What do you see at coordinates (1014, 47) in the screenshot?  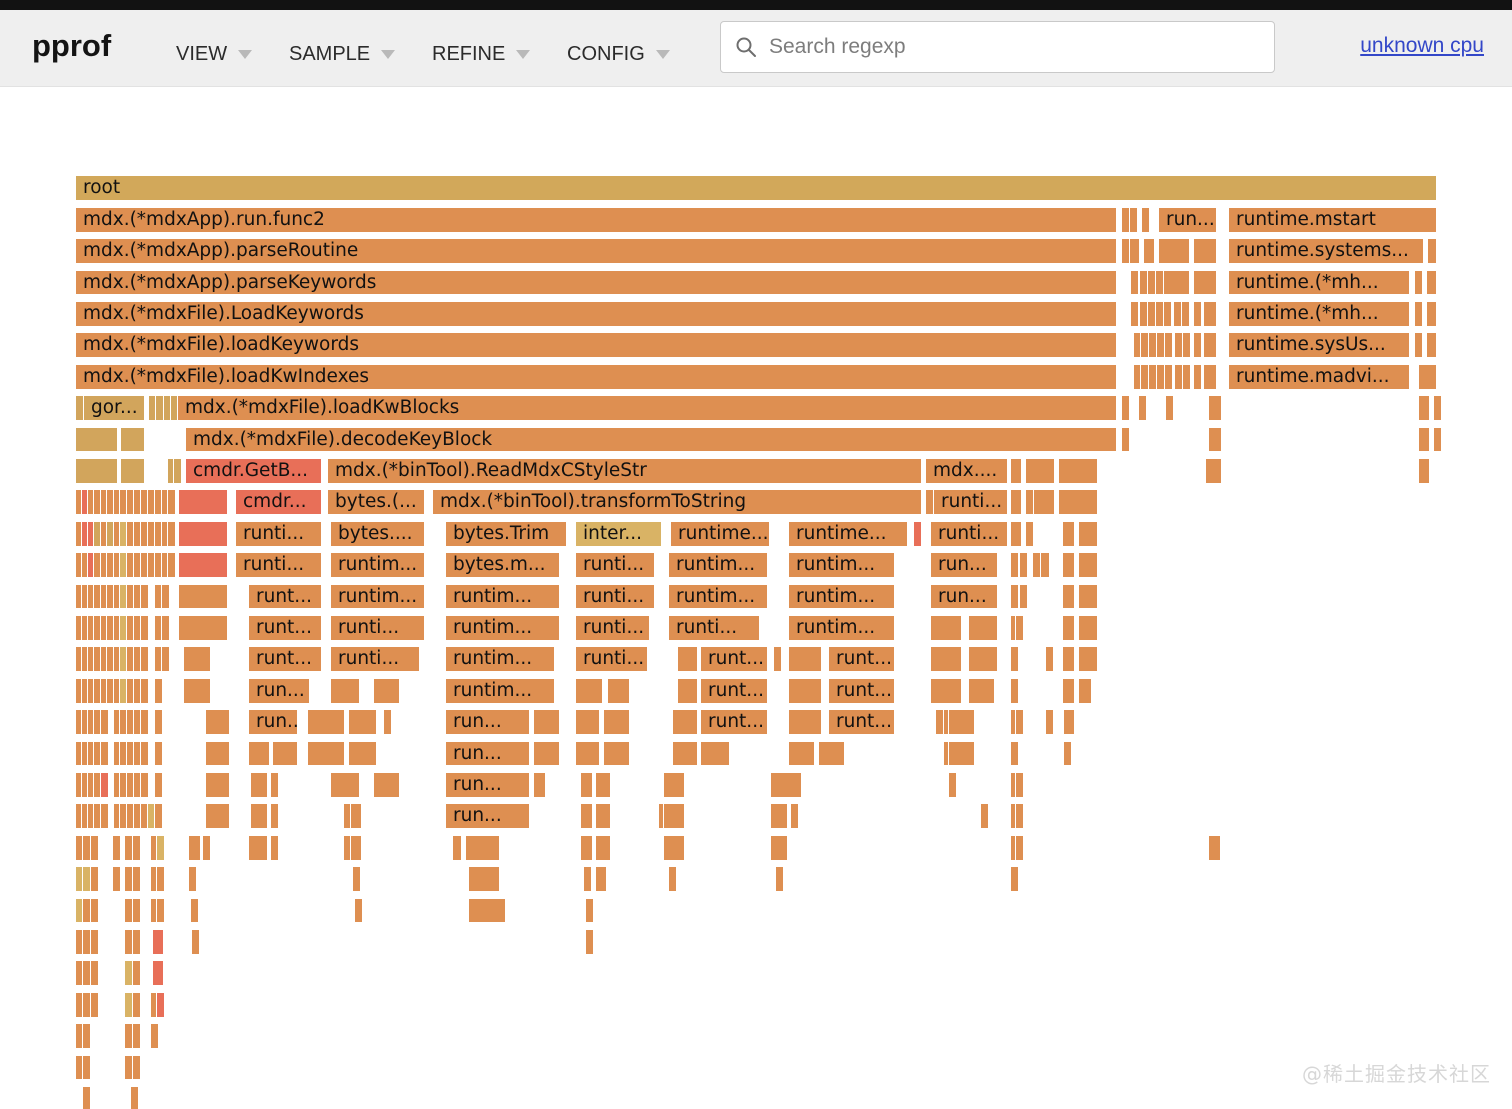 I see `search-input` at bounding box center [1014, 47].